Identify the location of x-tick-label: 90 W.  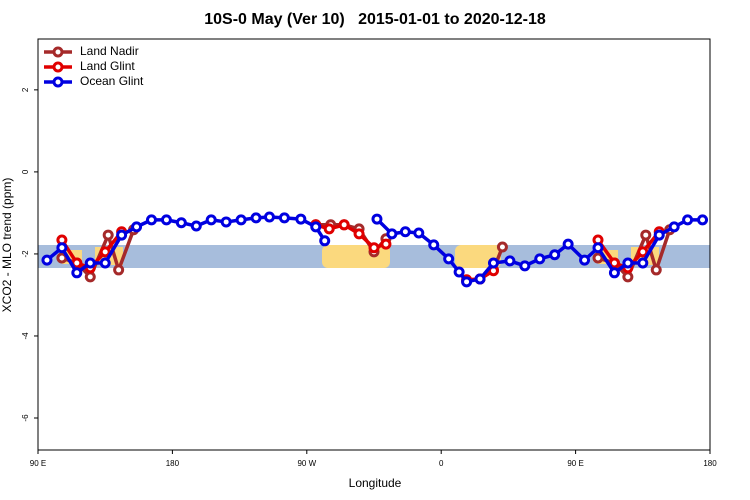
(306, 463).